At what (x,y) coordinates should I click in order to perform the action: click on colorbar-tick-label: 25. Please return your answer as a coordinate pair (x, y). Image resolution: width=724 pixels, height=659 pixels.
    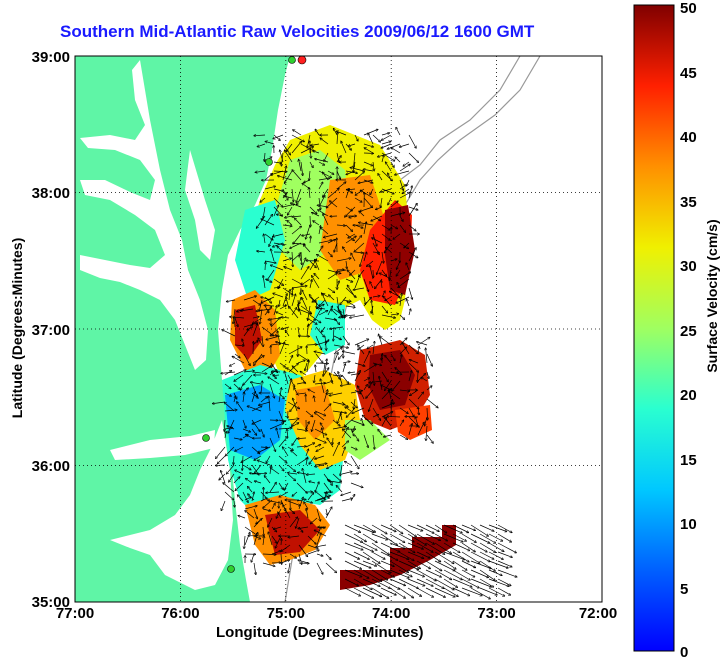
    Looking at the image, I should click on (688, 331).